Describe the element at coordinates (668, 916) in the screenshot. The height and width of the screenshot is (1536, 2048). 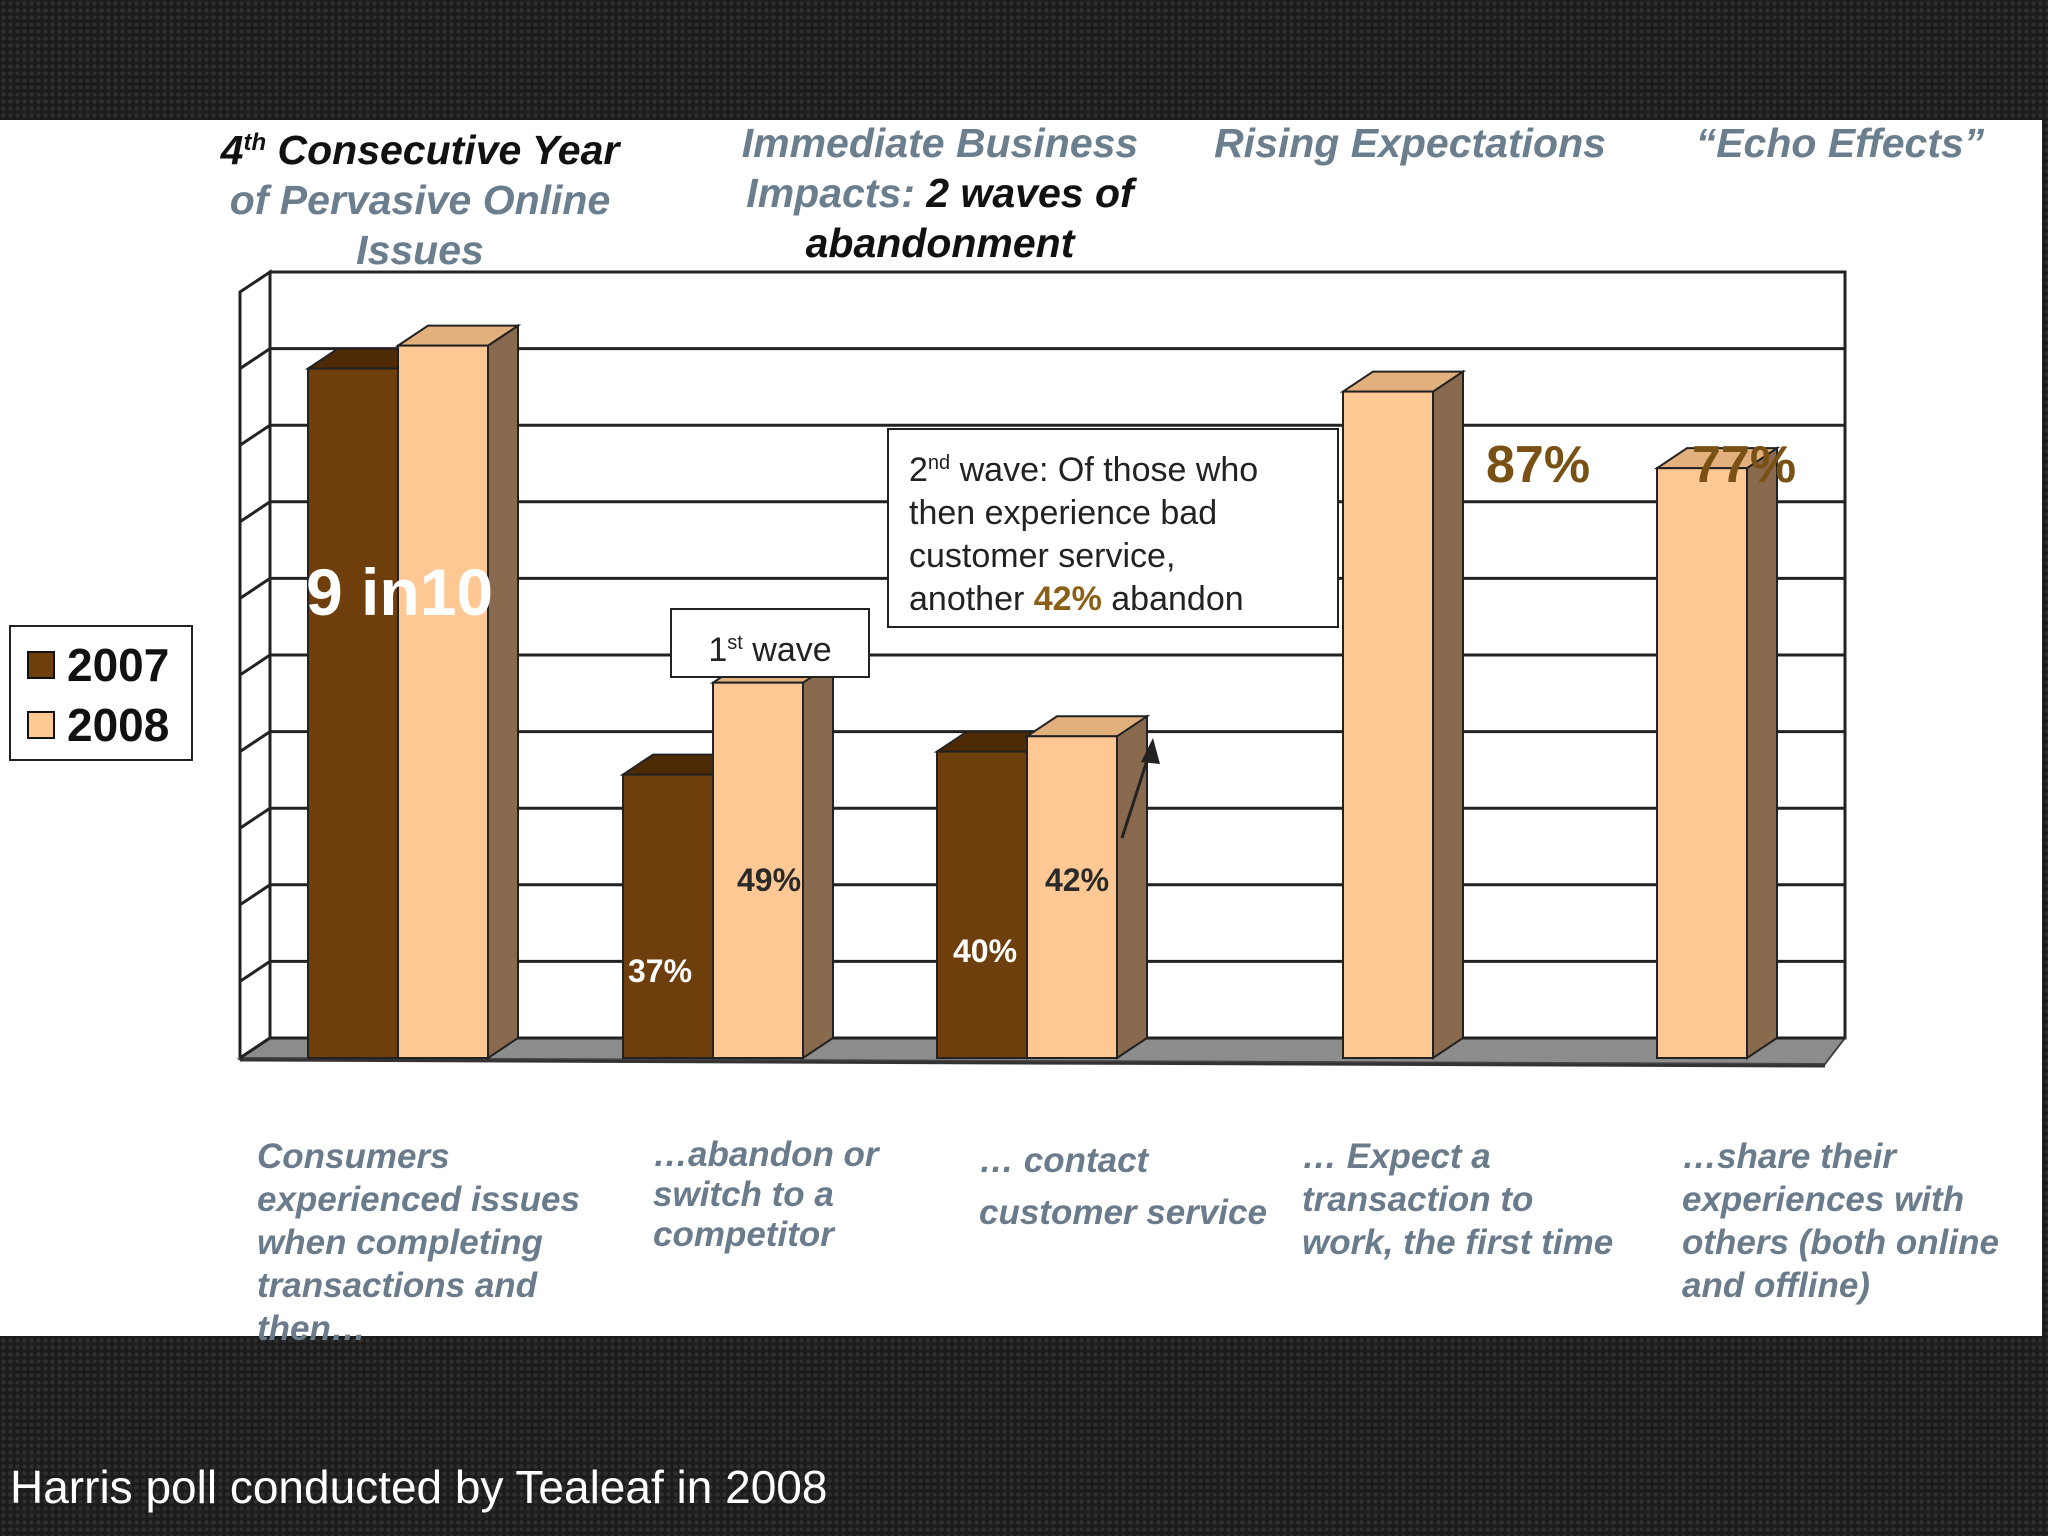
I see `bar-2007-cat1` at that location.